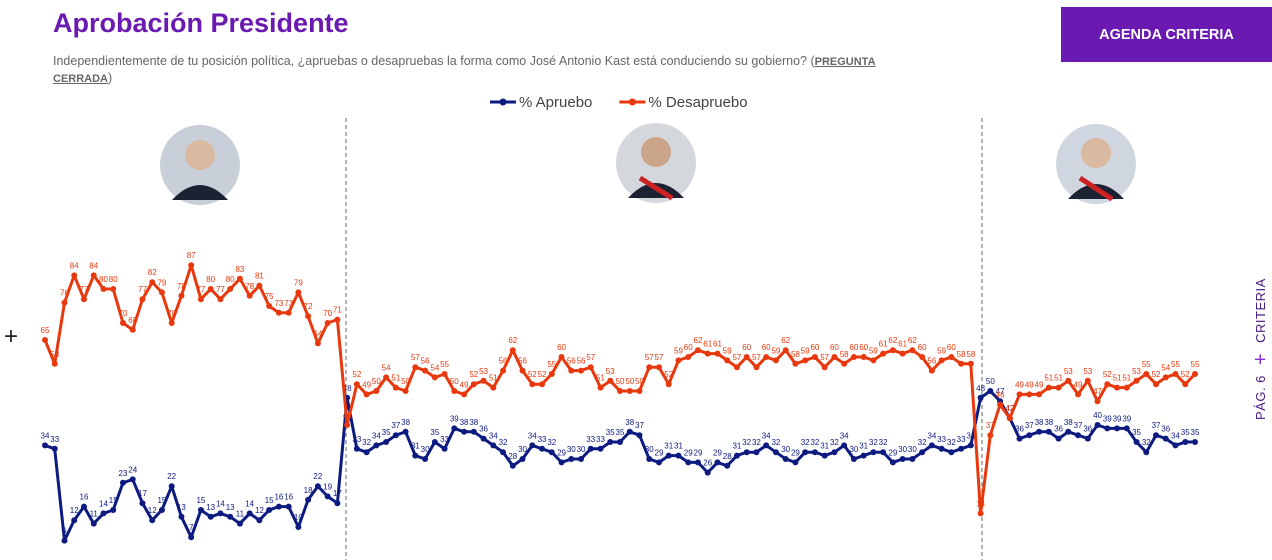  I want to click on data-label: 34, so click(766, 435).